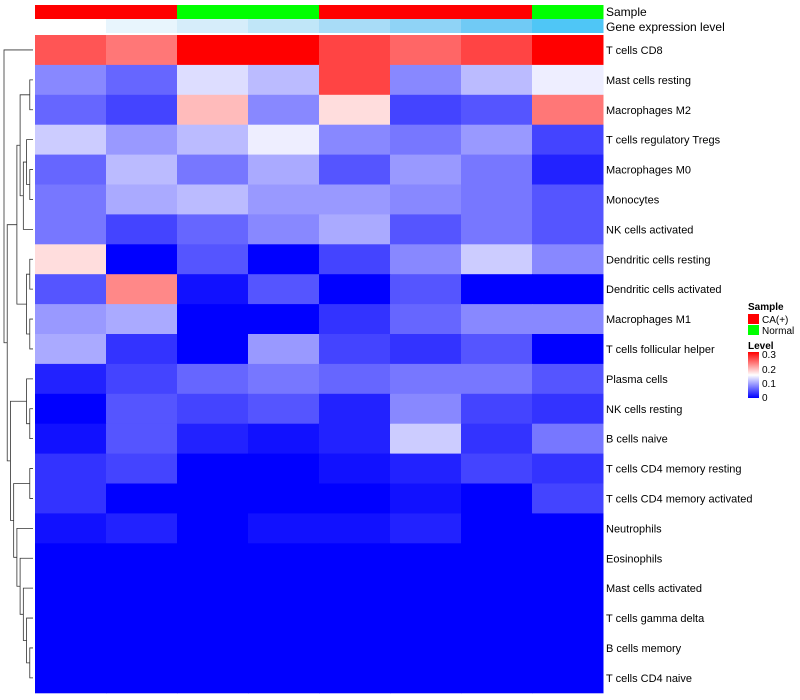  I want to click on legend-label-normal: Normal, so click(778, 331).